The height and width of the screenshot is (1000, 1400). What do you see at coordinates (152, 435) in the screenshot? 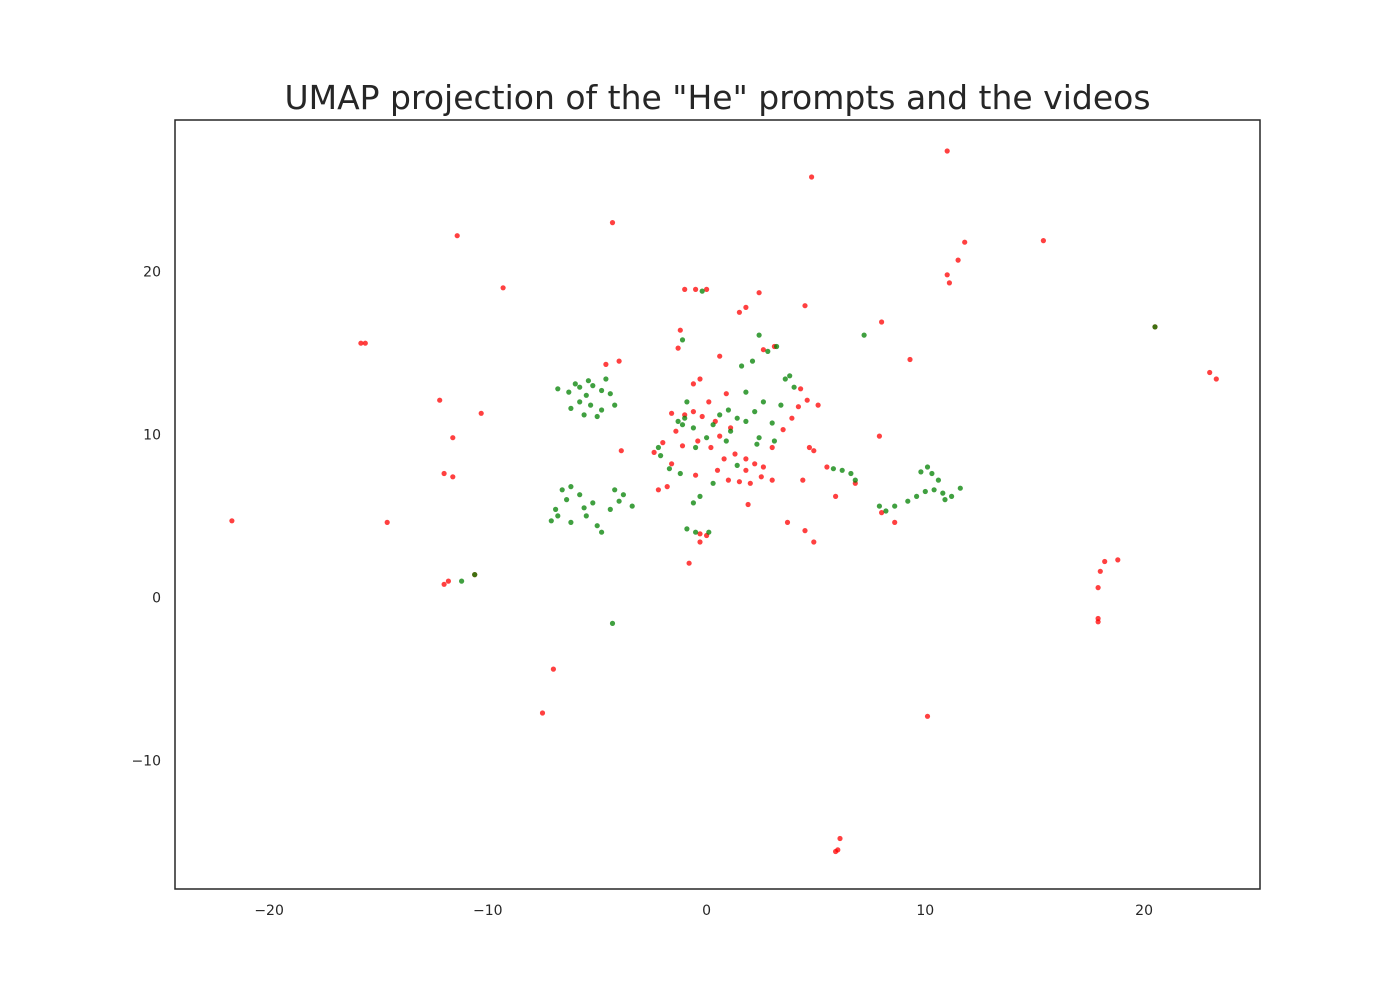
I see `y-tick-label: 10` at bounding box center [152, 435].